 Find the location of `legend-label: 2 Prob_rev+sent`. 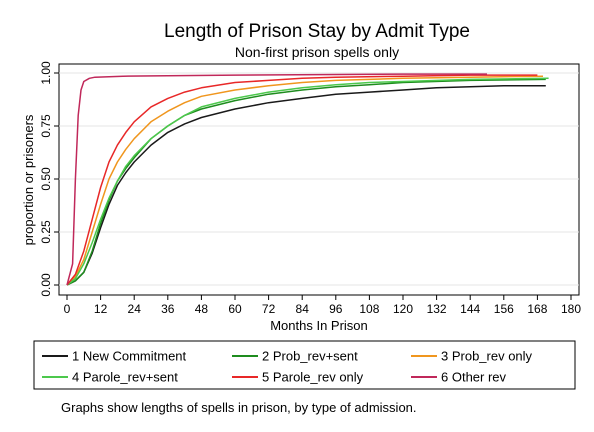

legend-label: 2 Prob_rev+sent is located at coordinates (310, 356).